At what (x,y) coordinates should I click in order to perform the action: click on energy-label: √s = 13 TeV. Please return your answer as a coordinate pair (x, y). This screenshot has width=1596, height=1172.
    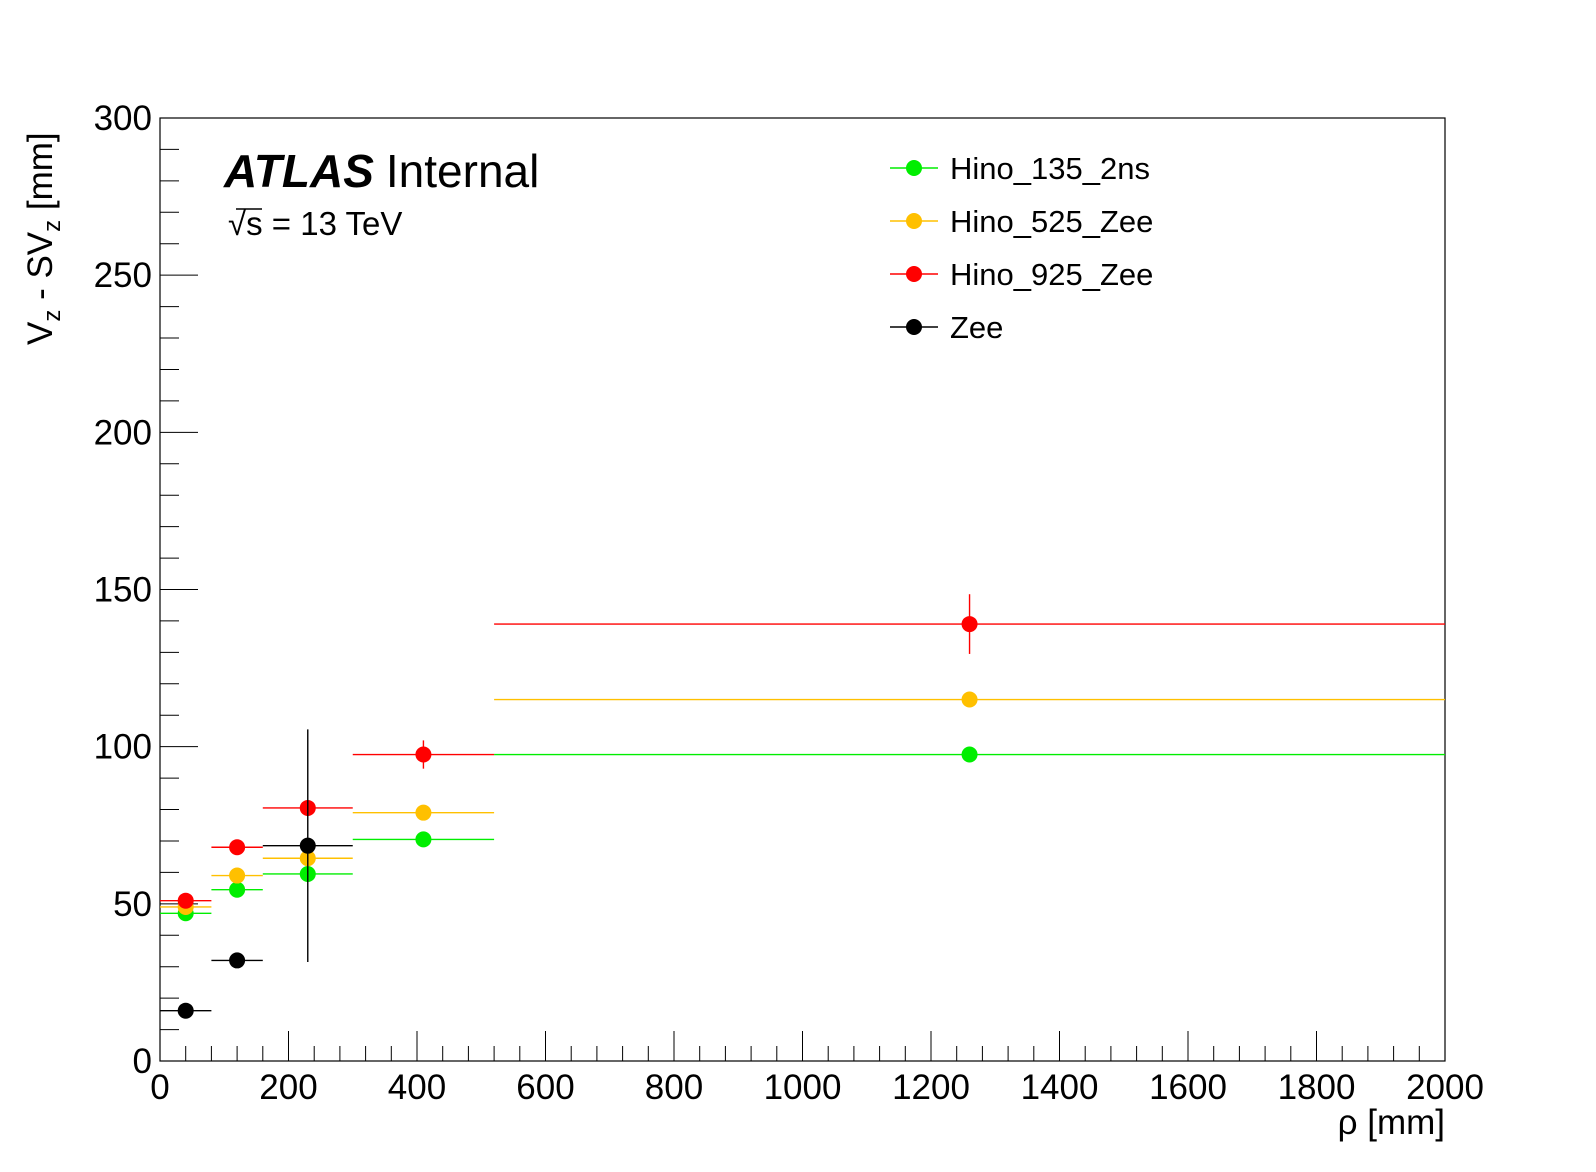
    Looking at the image, I should click on (315, 223).